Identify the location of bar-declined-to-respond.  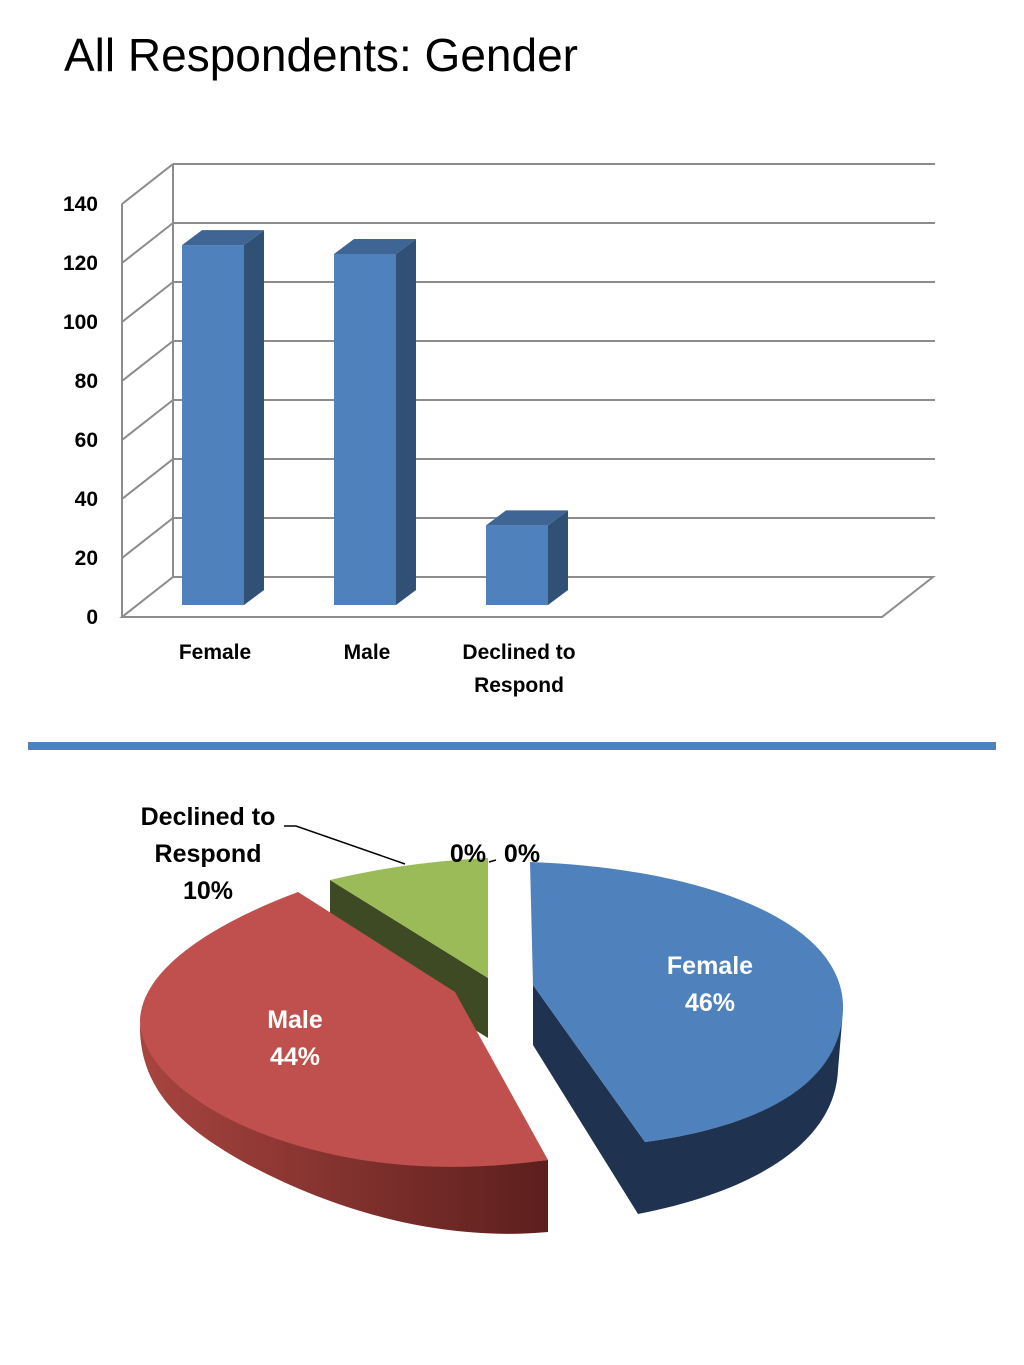
(527, 557).